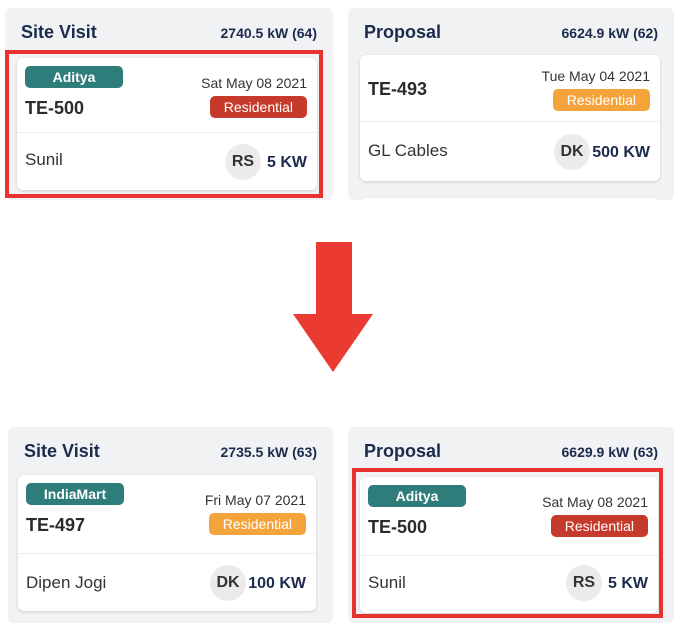  What do you see at coordinates (408, 150) in the screenshot?
I see `customer-name: GL Cables` at bounding box center [408, 150].